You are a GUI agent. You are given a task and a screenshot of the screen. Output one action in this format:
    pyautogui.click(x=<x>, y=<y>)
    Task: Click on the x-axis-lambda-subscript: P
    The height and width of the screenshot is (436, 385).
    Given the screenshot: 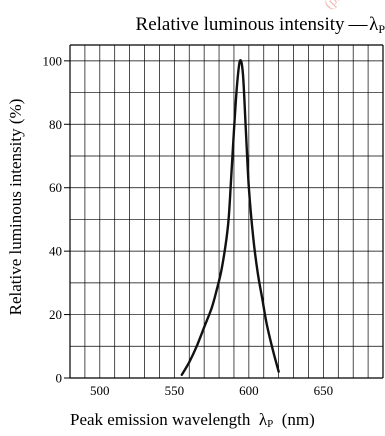 What is the action you would take?
    pyautogui.click(x=270, y=424)
    